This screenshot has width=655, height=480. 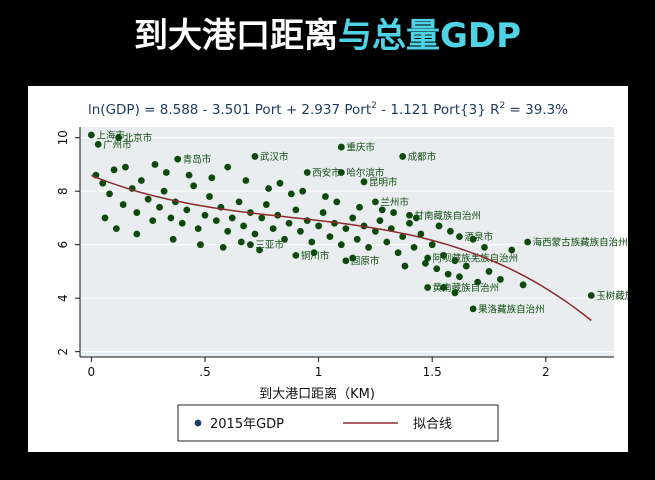 What do you see at coordinates (511, 309) in the screenshot?
I see `point-label-14: 果洛藏族自治州` at bounding box center [511, 309].